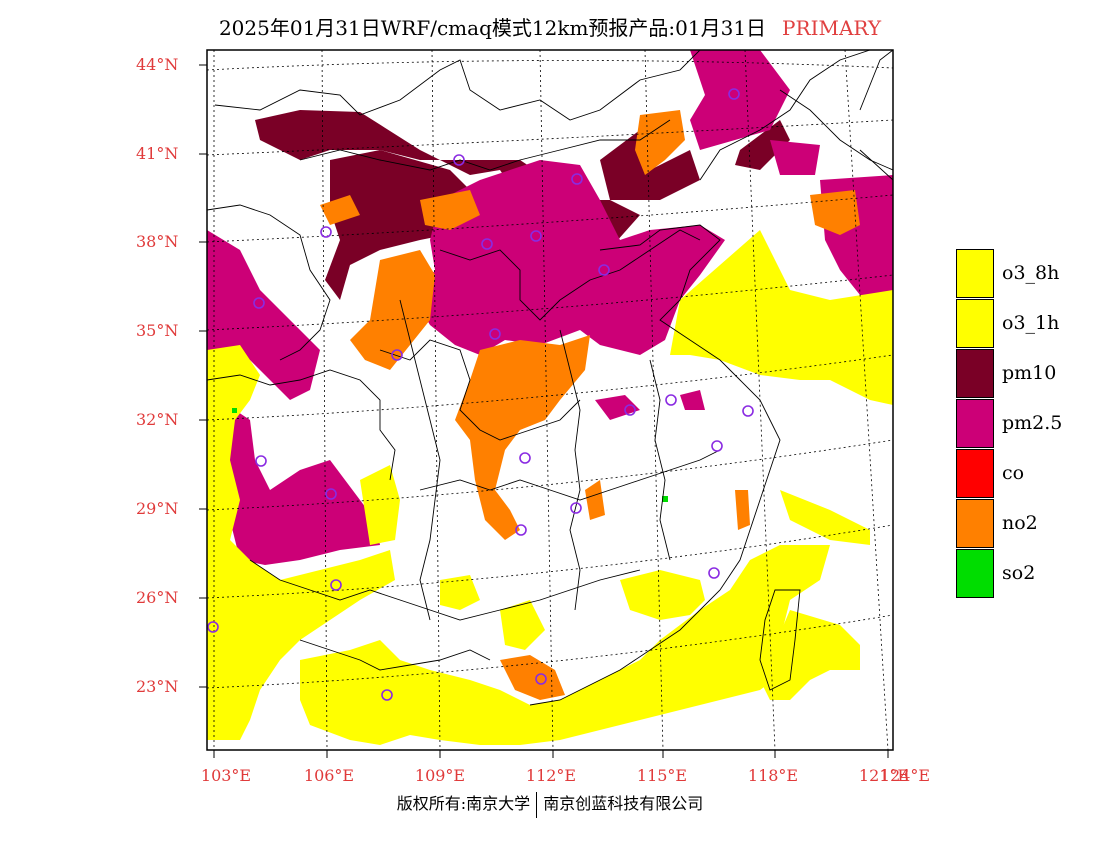 This screenshot has width=1100, height=850. I want to click on o3-region-center, so click(532, 557).